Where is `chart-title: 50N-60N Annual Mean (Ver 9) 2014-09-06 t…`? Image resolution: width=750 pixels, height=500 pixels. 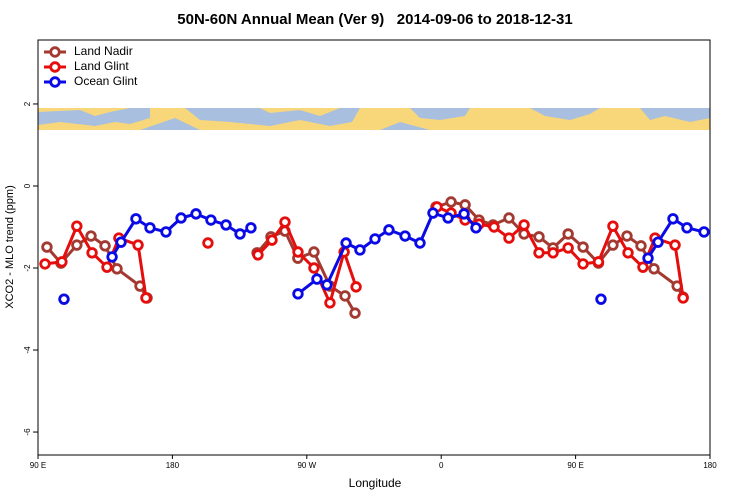 chart-title: 50N-60N Annual Mean (Ver 9) 2014-09-06 t… is located at coordinates (374, 19).